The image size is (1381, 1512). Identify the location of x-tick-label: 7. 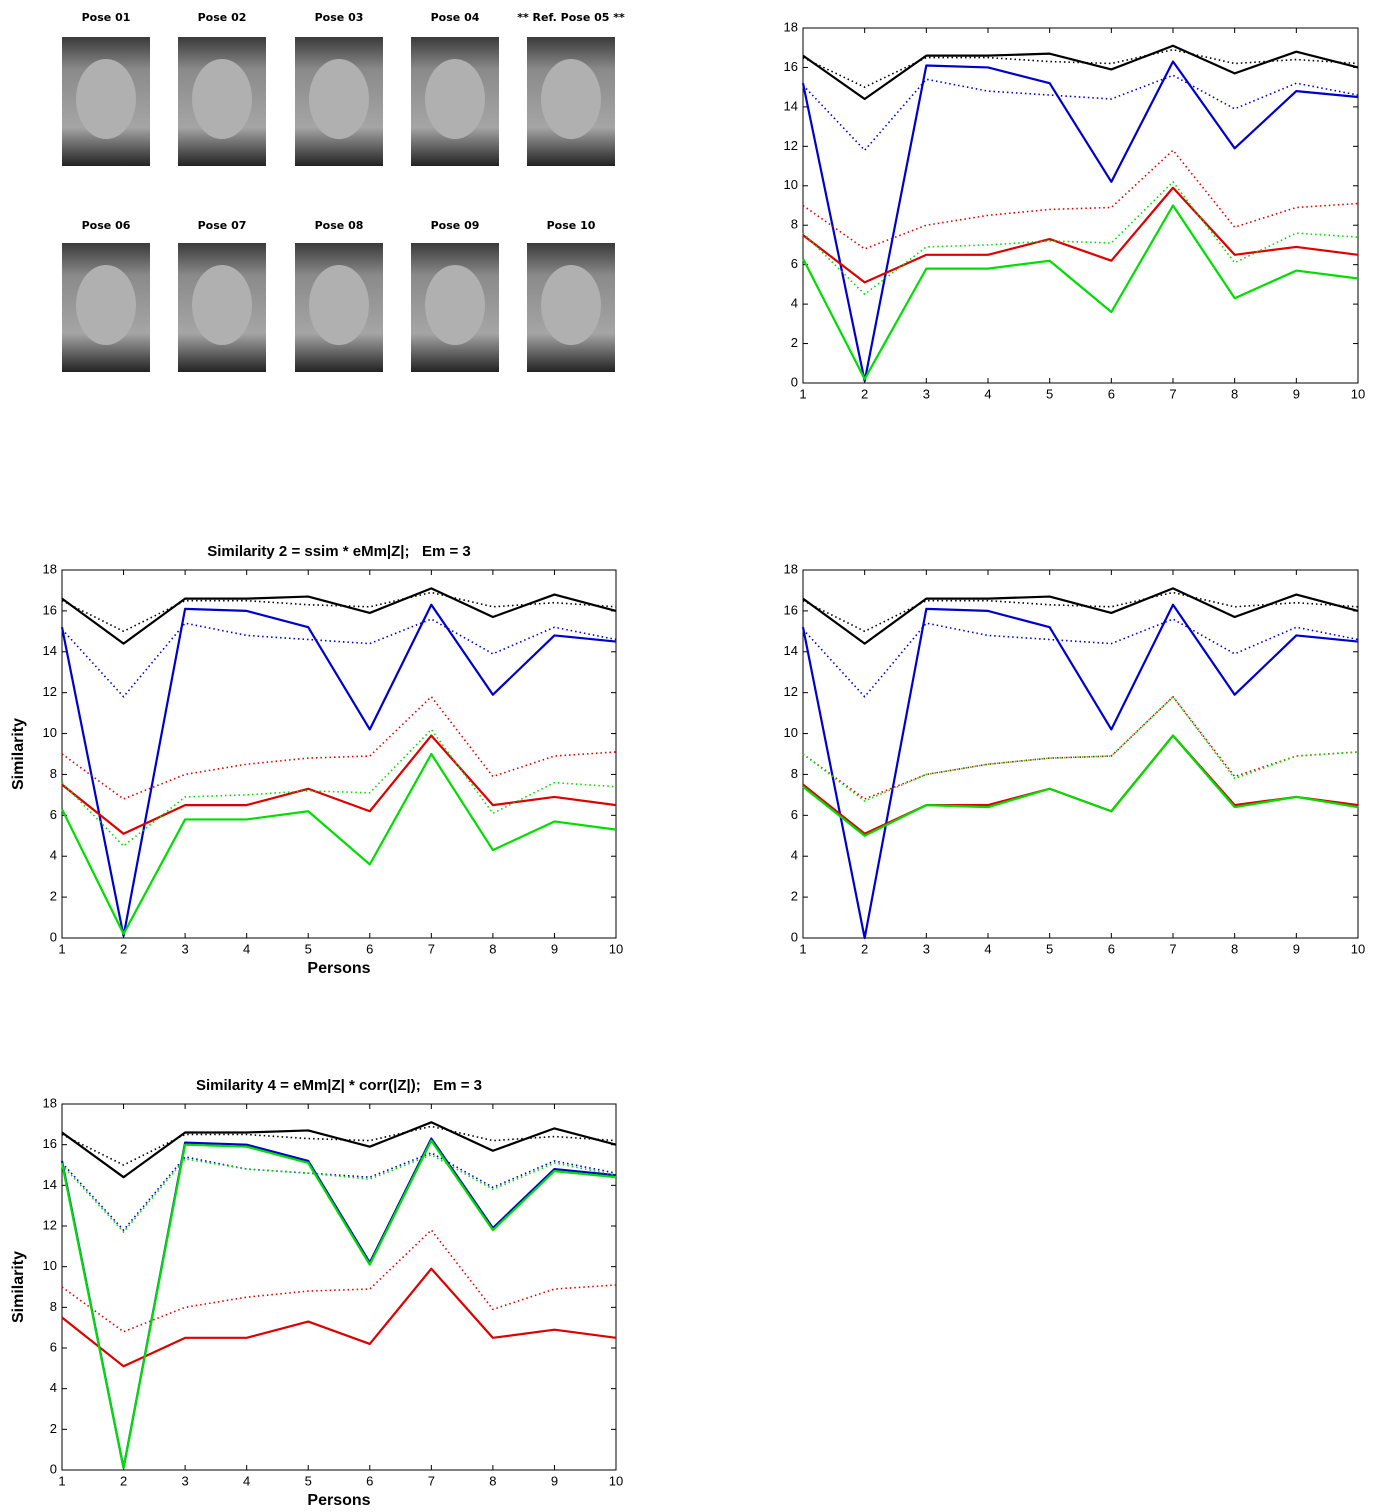
(1172, 948).